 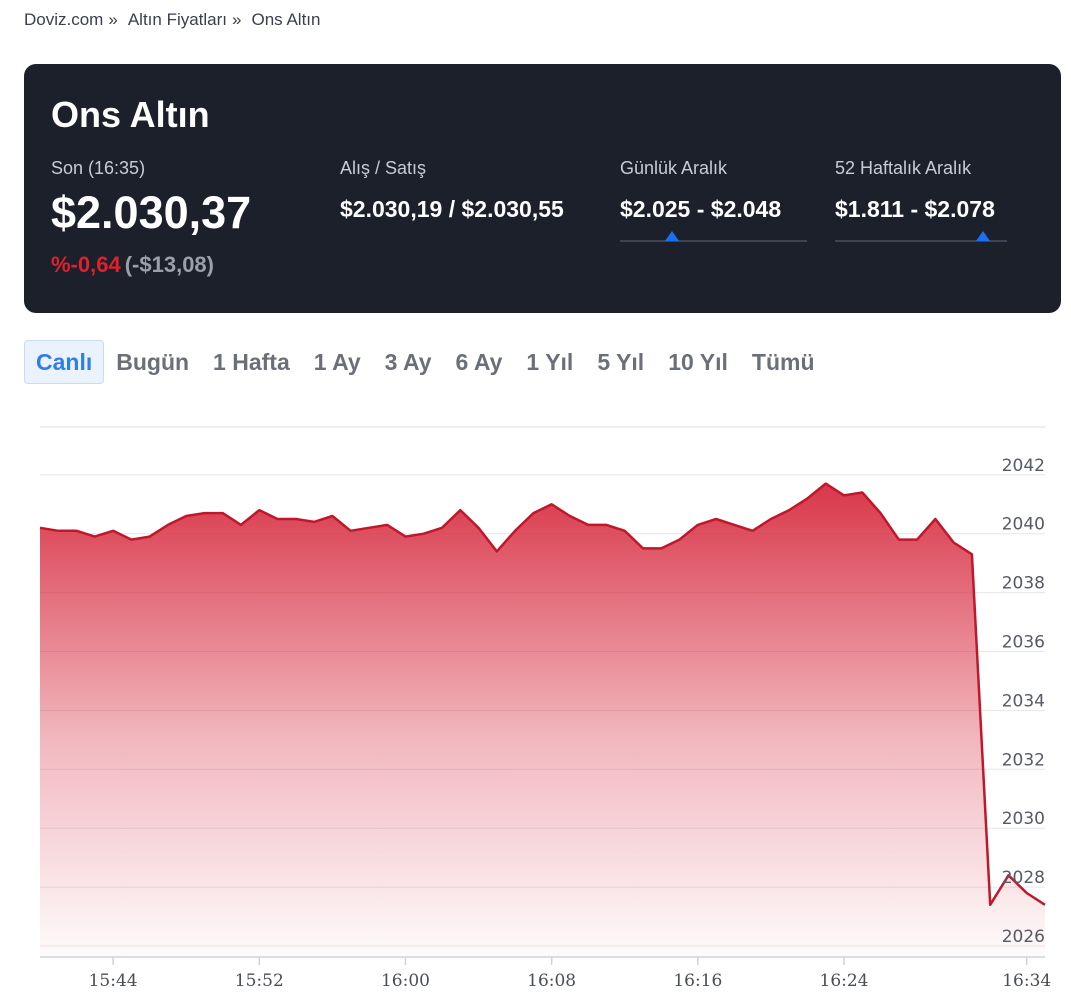 I want to click on last-price-block: Son (16:35) $2.030,37, so click(x=151, y=198).